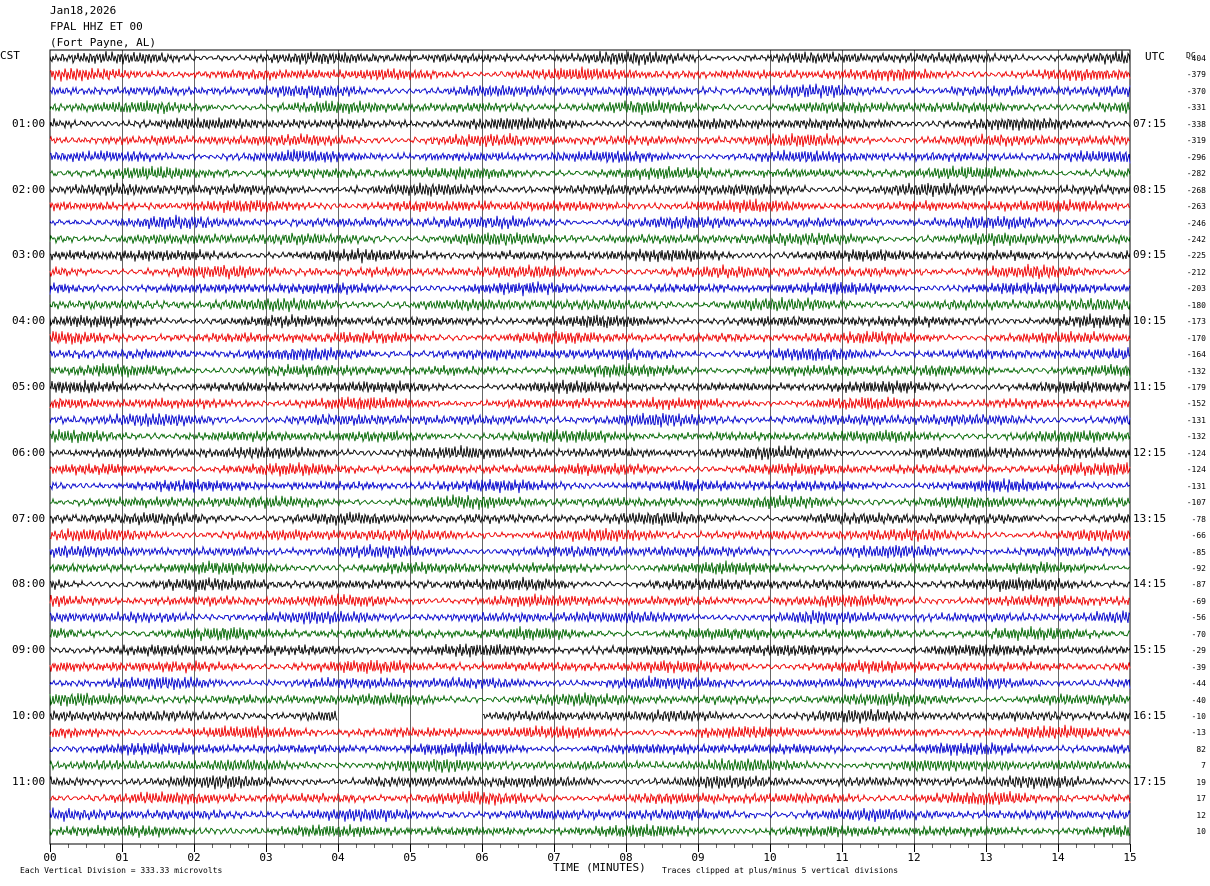  What do you see at coordinates (1150, 189) in the screenshot?
I see `right-hour-label: 08:15` at bounding box center [1150, 189].